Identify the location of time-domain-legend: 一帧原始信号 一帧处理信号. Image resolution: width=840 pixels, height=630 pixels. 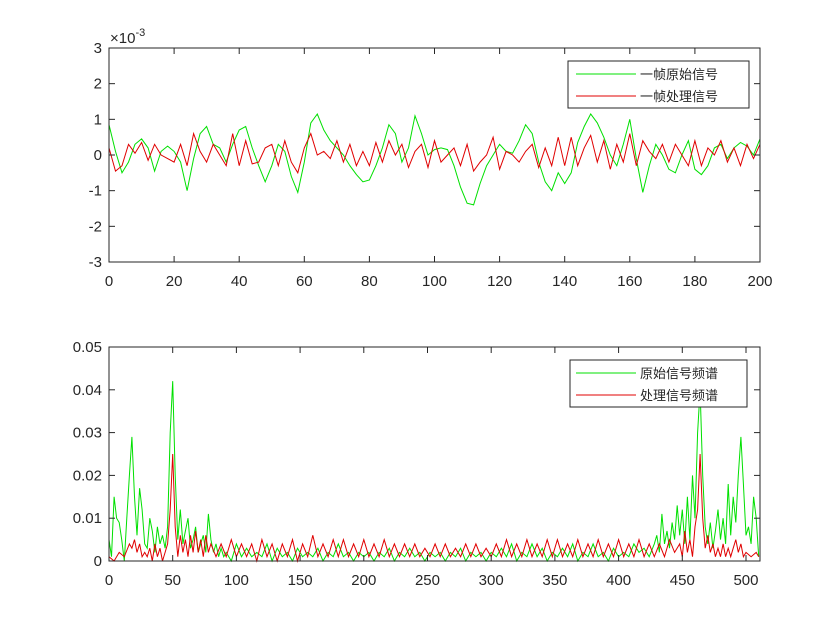
(658, 84).